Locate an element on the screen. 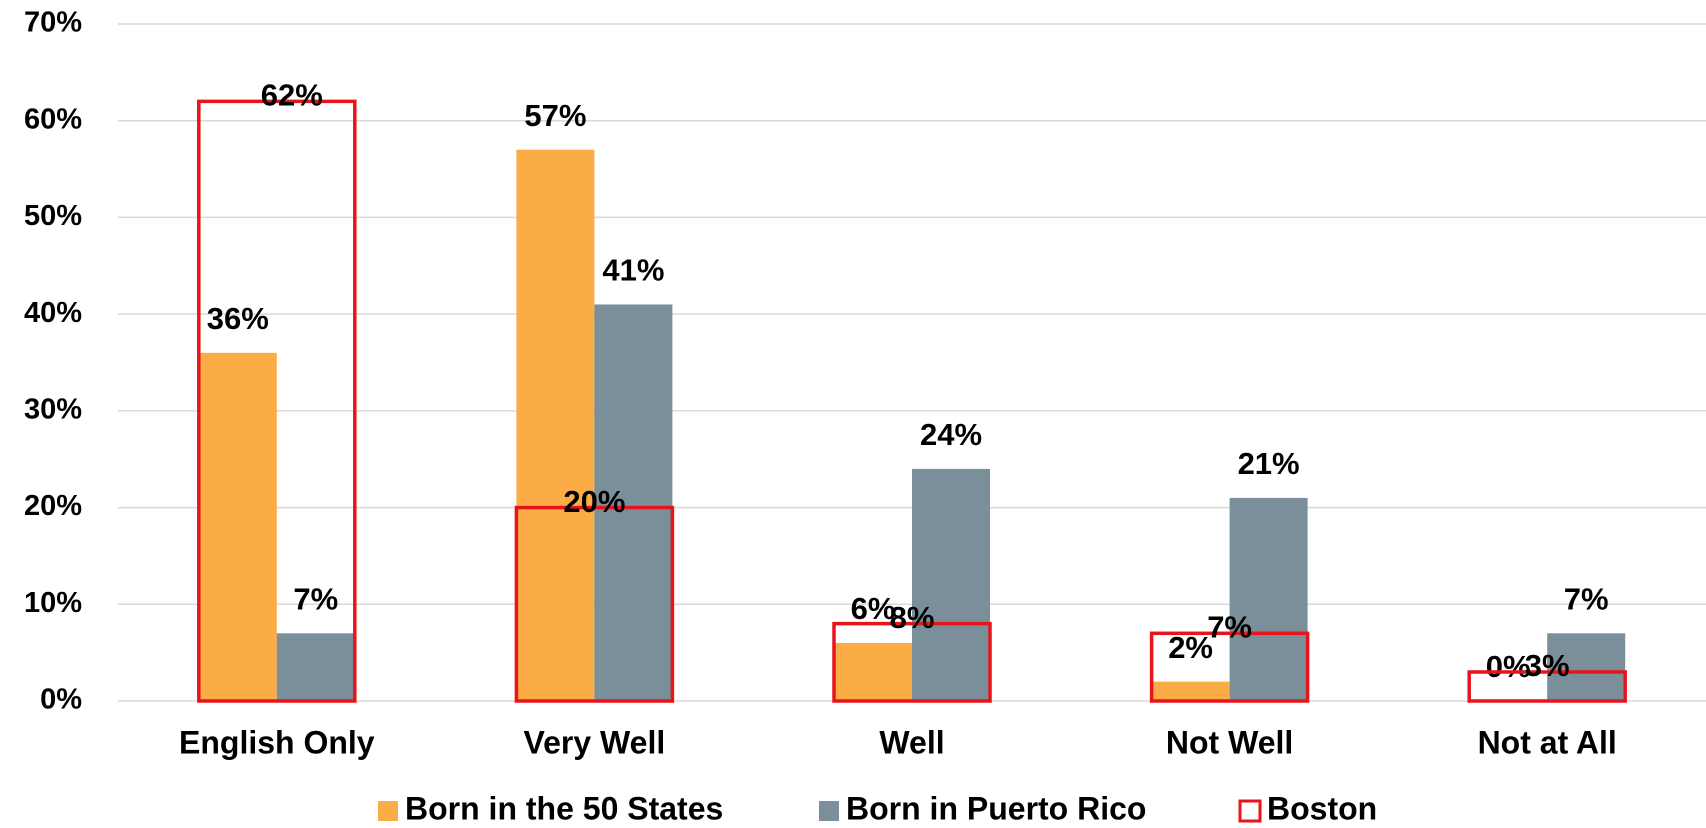 This screenshot has height=828, width=1706. value-label: 0% is located at coordinates (1508, 666).